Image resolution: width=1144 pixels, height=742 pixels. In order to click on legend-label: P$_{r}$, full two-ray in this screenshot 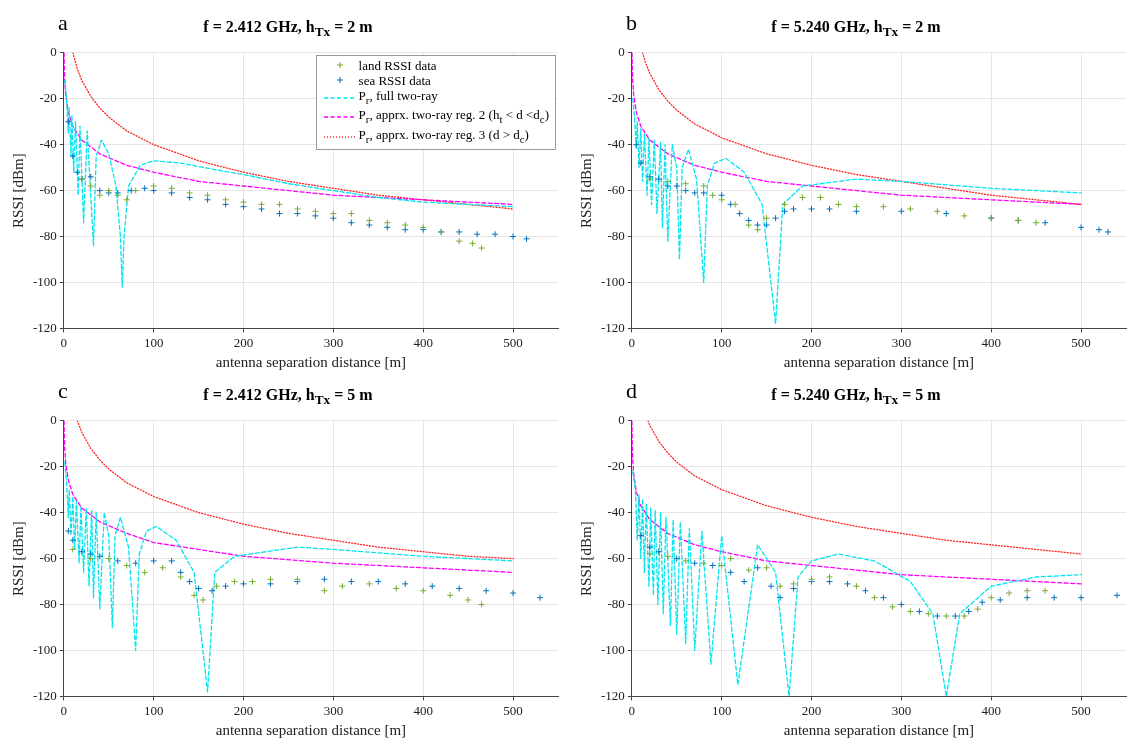, I will do `click(398, 97)`.